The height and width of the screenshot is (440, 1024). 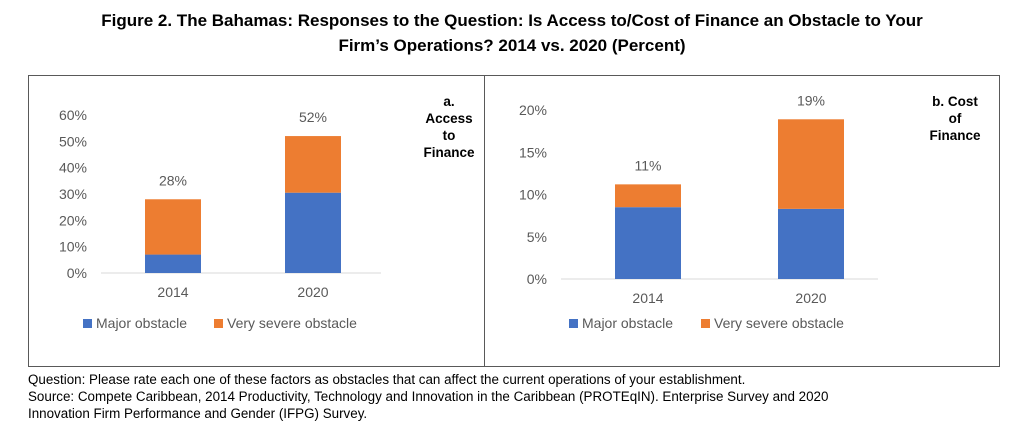 I want to click on bar-total-label: 19%, so click(x=811, y=100).